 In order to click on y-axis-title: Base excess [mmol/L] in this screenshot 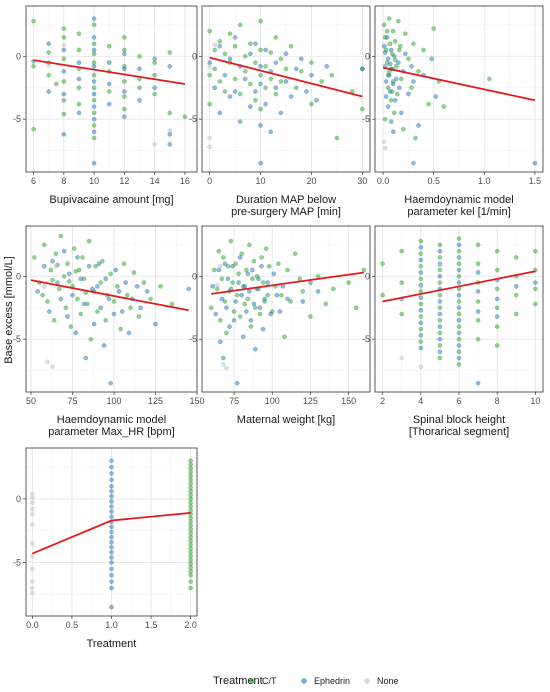, I will do `click(9, 310)`.